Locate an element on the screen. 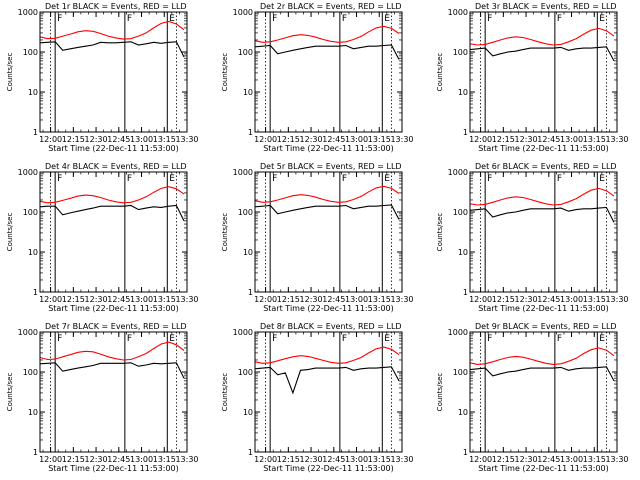 Image resolution: width=640 pixels, height=480 pixels. panel-title: Det 5r BLACK = Events, RED = LLD is located at coordinates (331, 166).